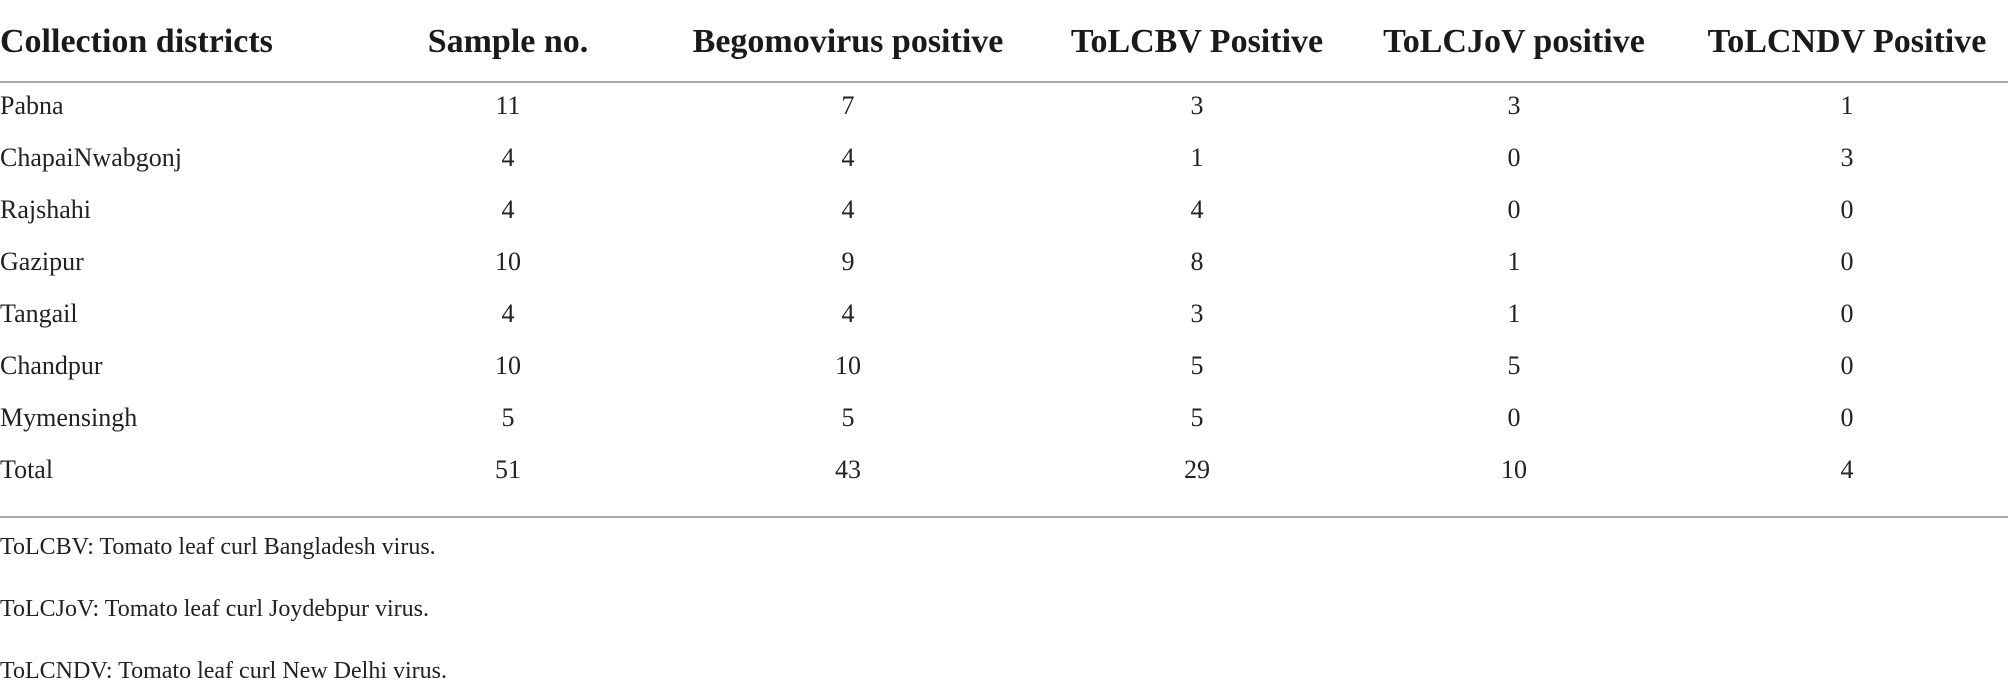 This screenshot has height=694, width=2008. Describe the element at coordinates (1197, 469) in the screenshot. I see `table-cell: 29` at that location.